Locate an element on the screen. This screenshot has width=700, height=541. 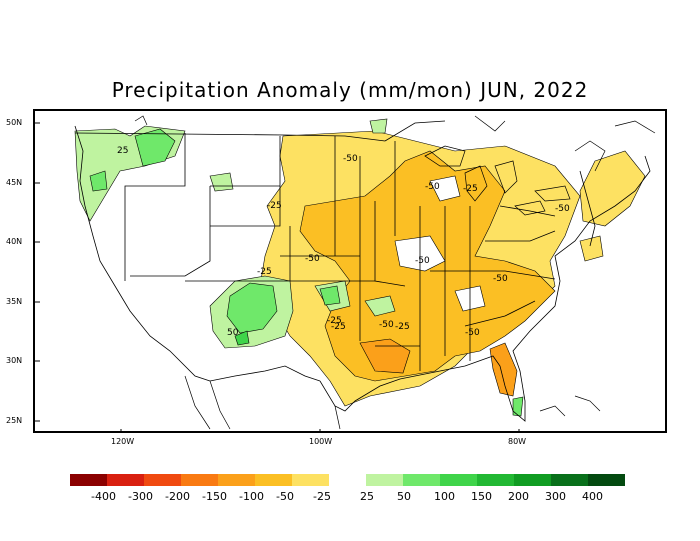
lat-label-50n: 50N is located at coordinates (14, 122).